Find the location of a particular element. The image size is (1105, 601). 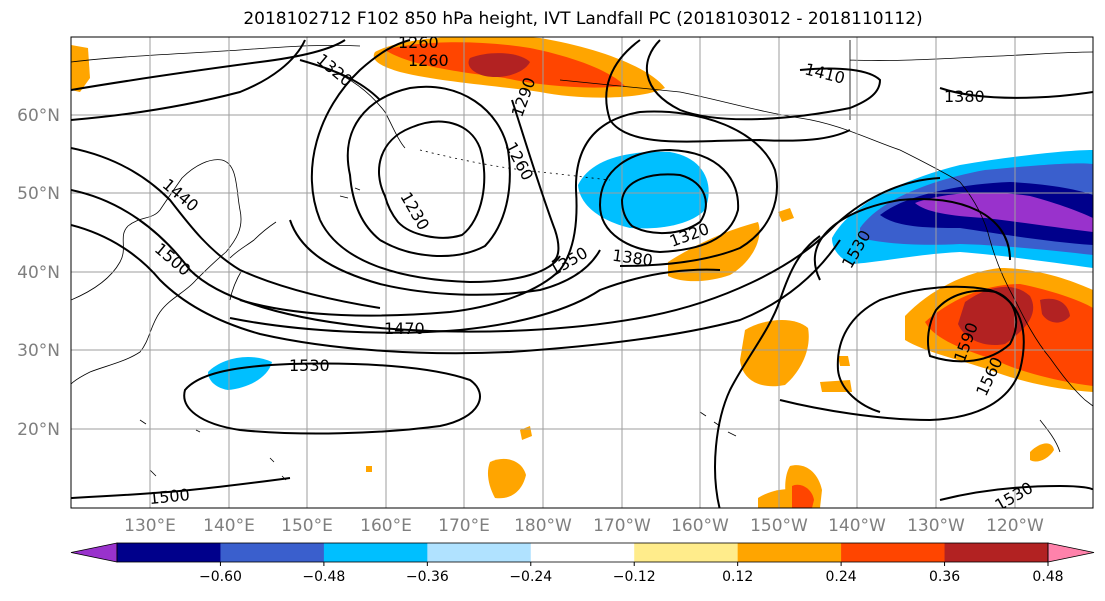

lat-tick-label: 20°N is located at coordinates (38, 430).